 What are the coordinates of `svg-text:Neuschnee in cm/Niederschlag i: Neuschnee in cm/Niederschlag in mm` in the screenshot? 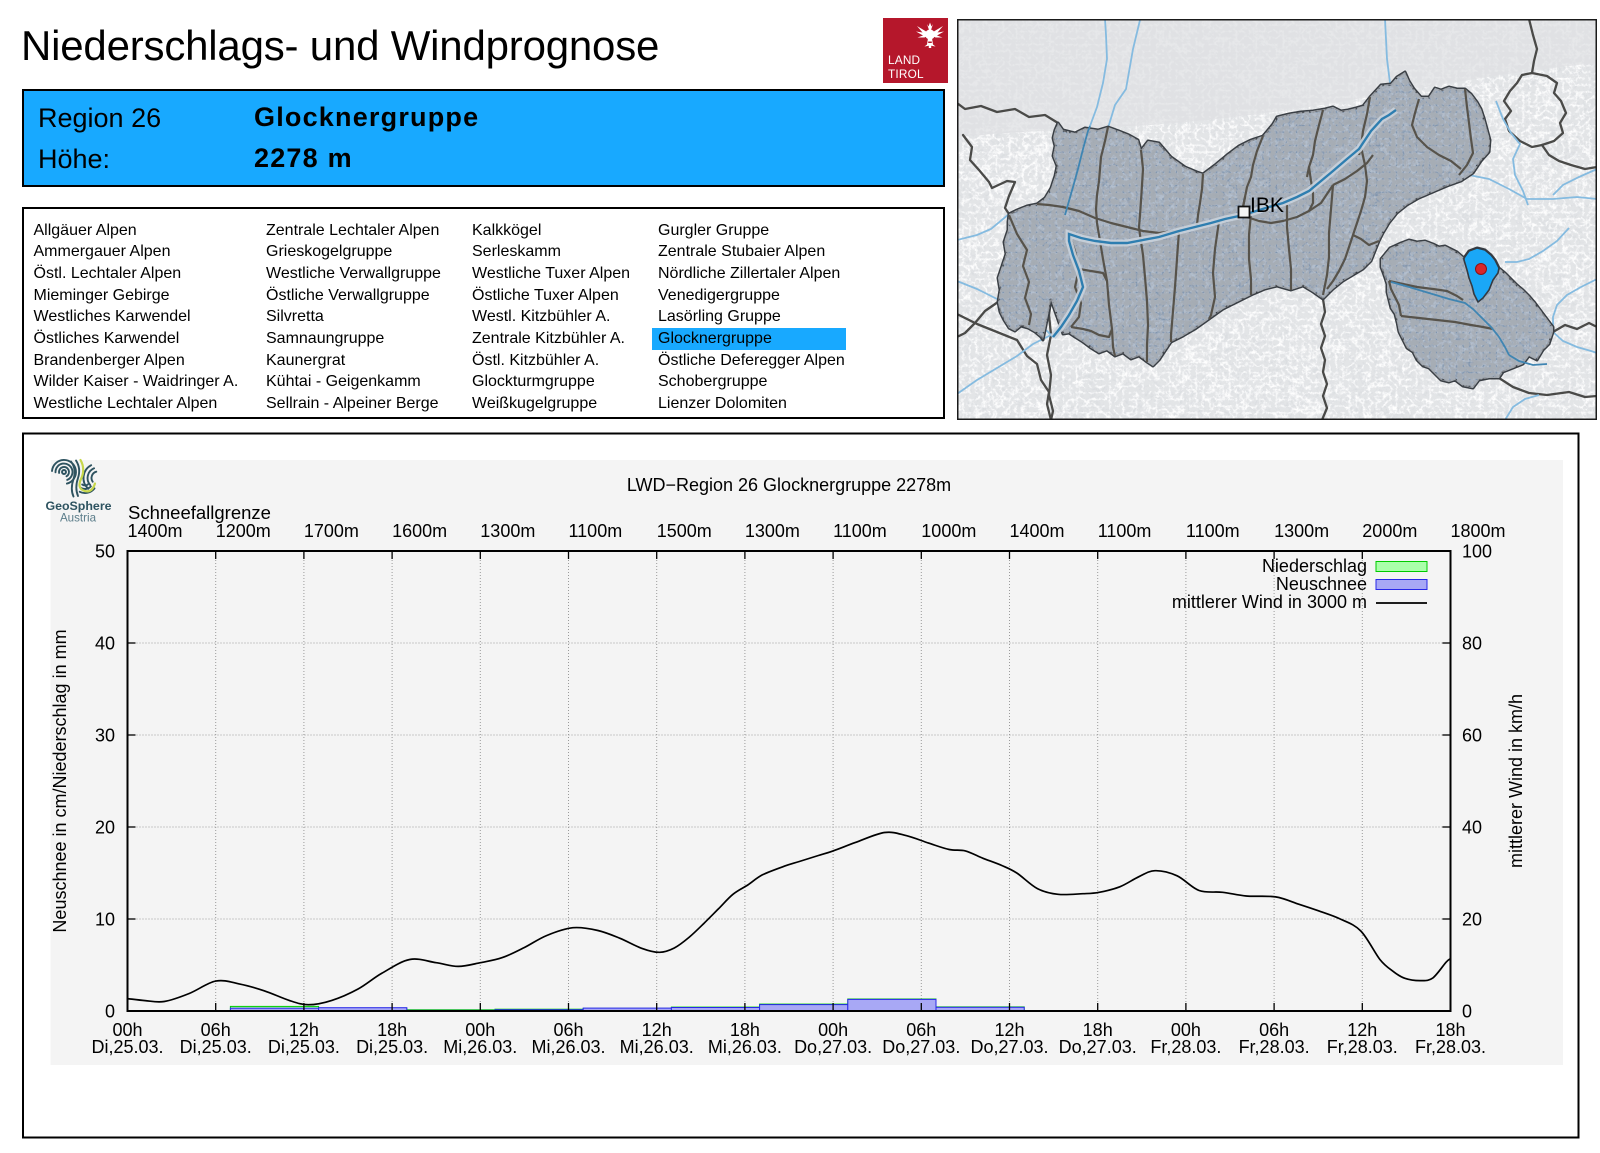 It's located at (60, 780).